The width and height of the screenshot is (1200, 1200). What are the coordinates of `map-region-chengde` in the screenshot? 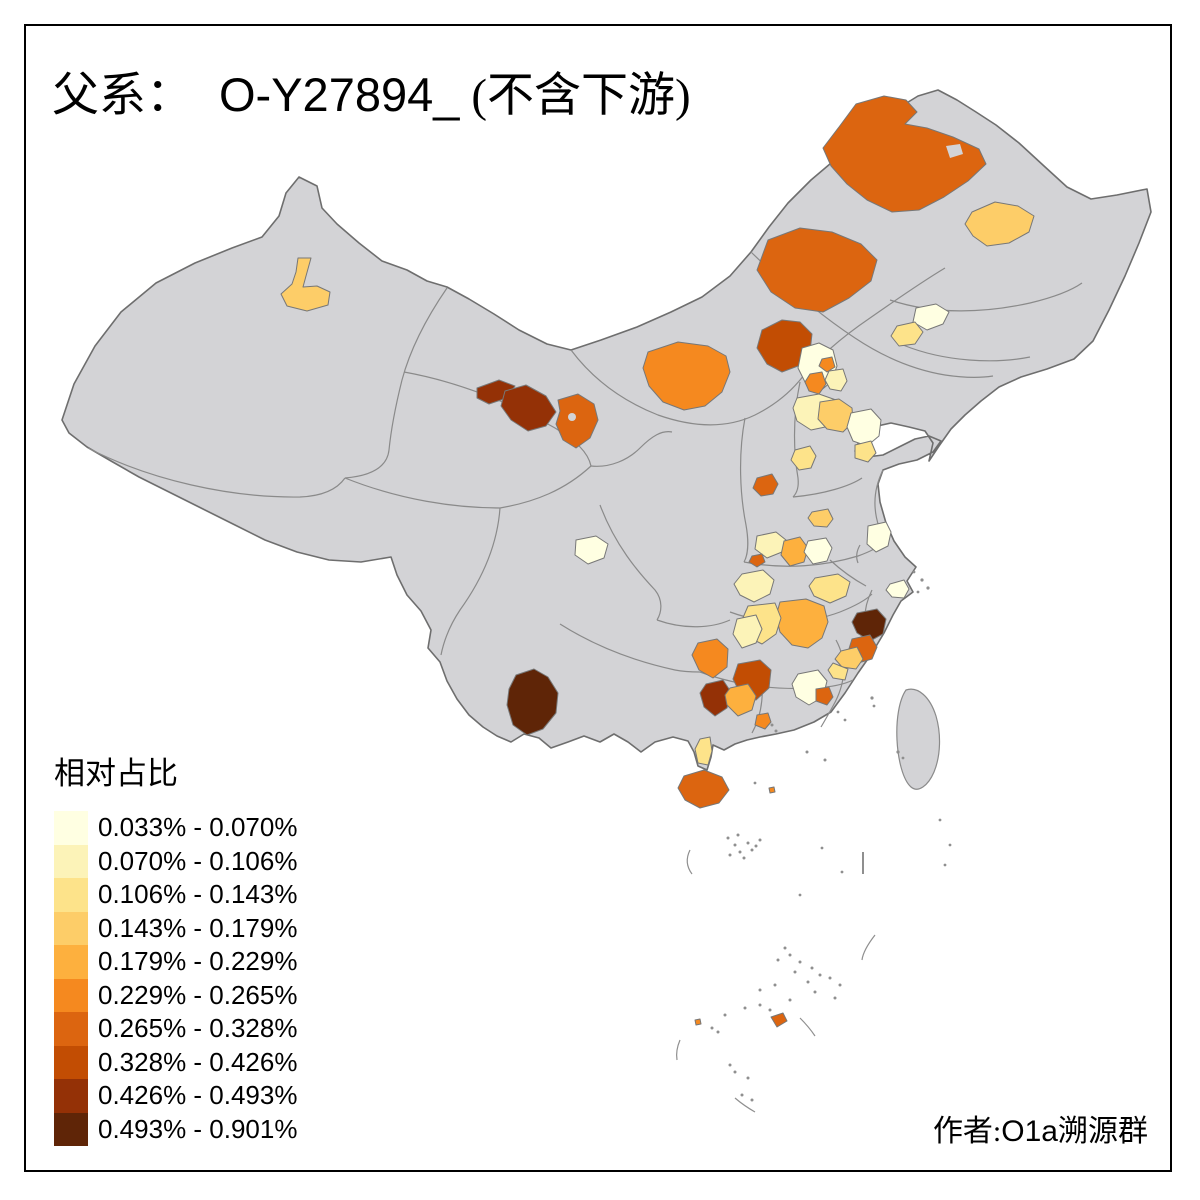 It's located at (836, 380).